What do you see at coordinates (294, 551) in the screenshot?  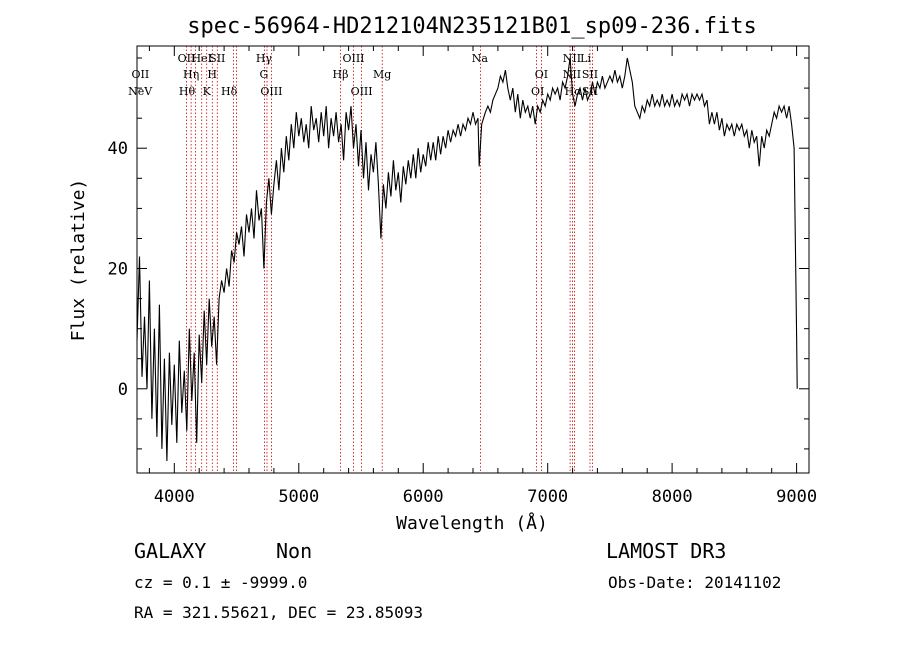 I see `object-subclass: Non` at bounding box center [294, 551].